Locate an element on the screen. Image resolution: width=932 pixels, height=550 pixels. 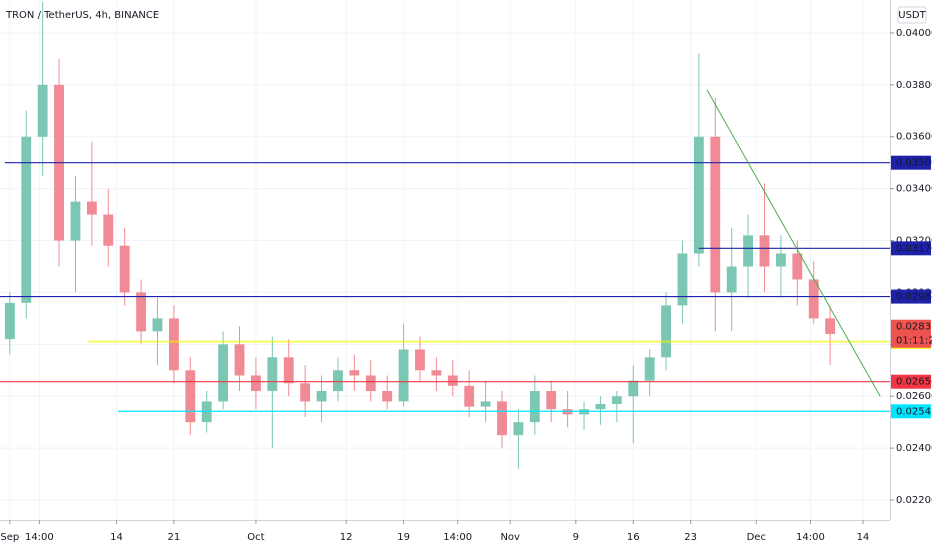
countdown: 01:11:27 is located at coordinates (914, 341).